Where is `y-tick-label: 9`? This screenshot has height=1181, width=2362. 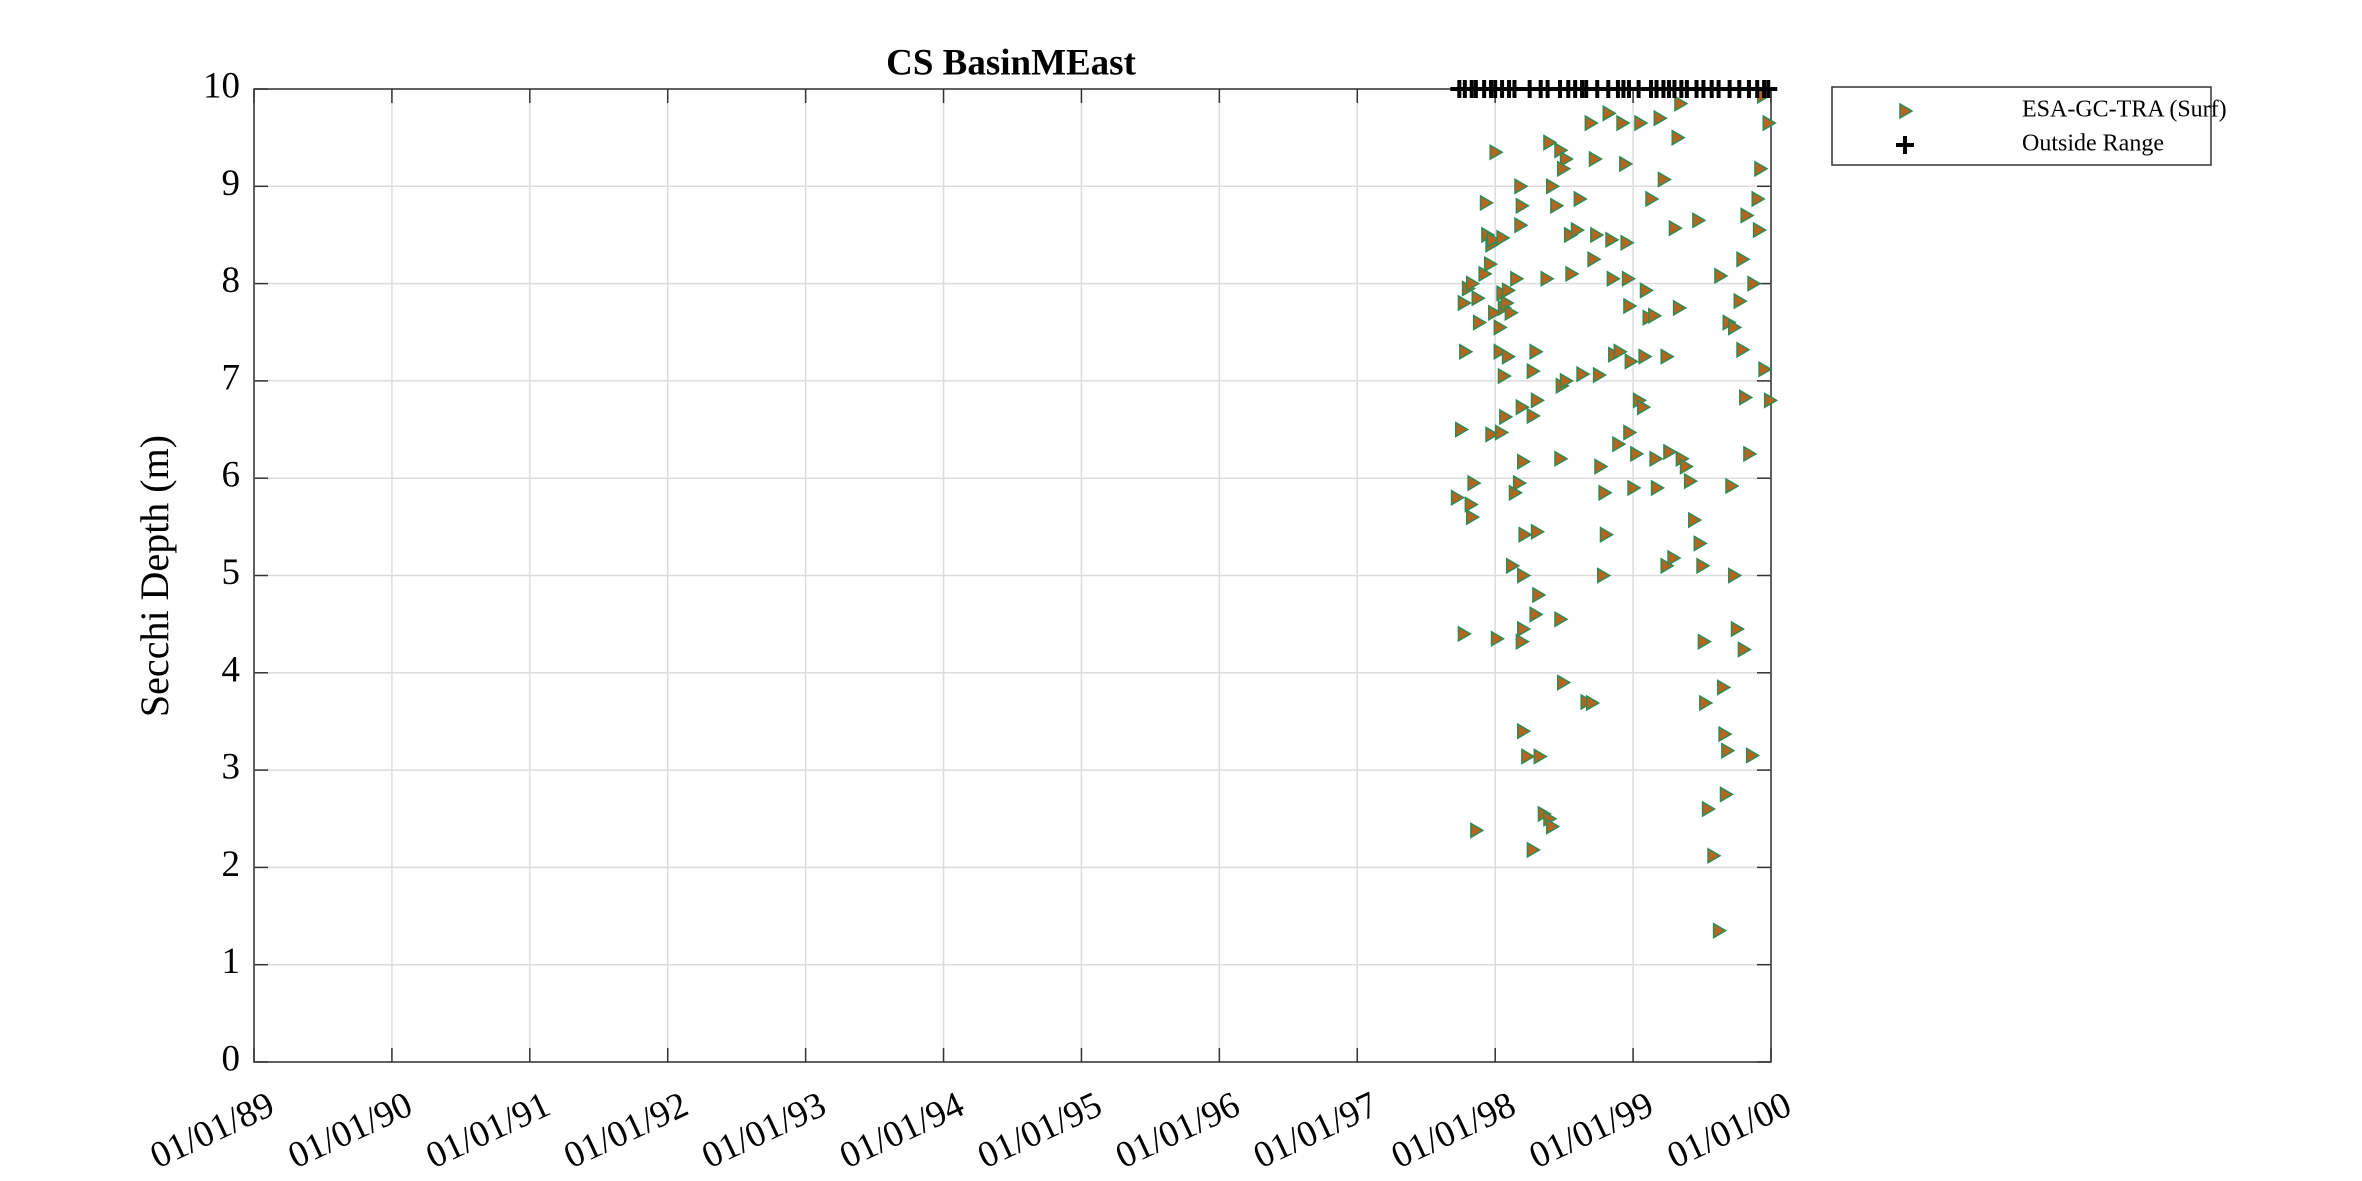 y-tick-label: 9 is located at coordinates (231, 183).